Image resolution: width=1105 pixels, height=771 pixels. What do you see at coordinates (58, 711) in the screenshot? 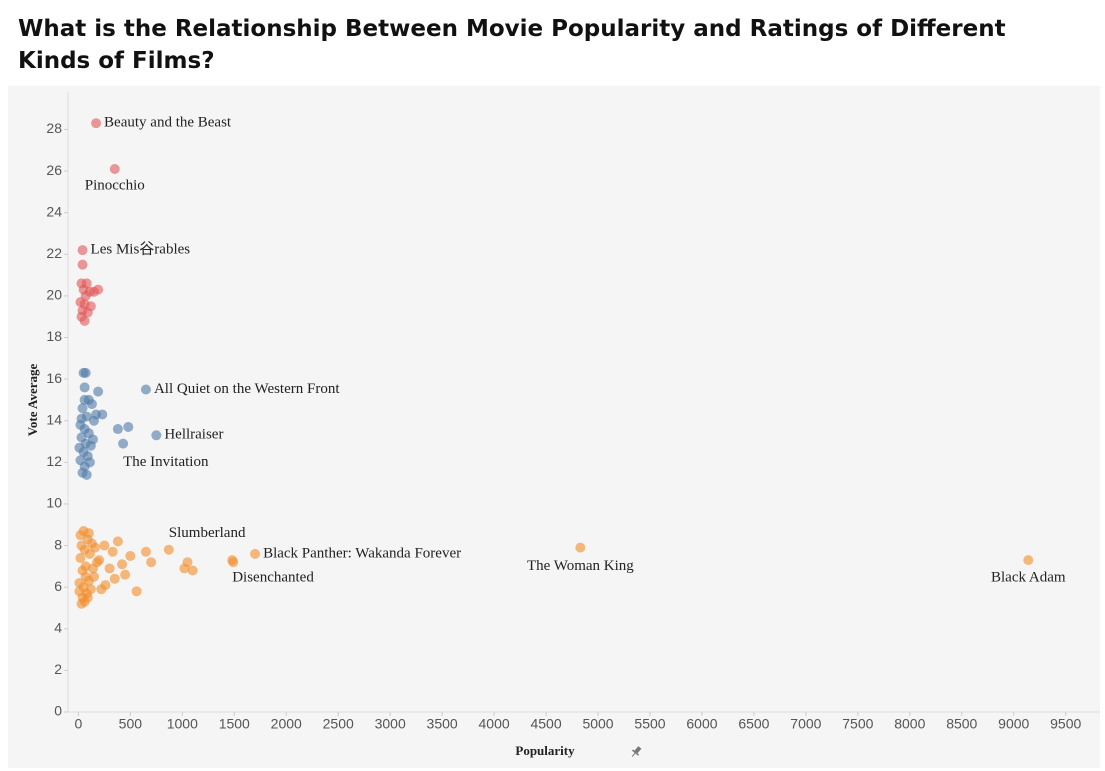
I see `y-tick-label: 0` at bounding box center [58, 711].